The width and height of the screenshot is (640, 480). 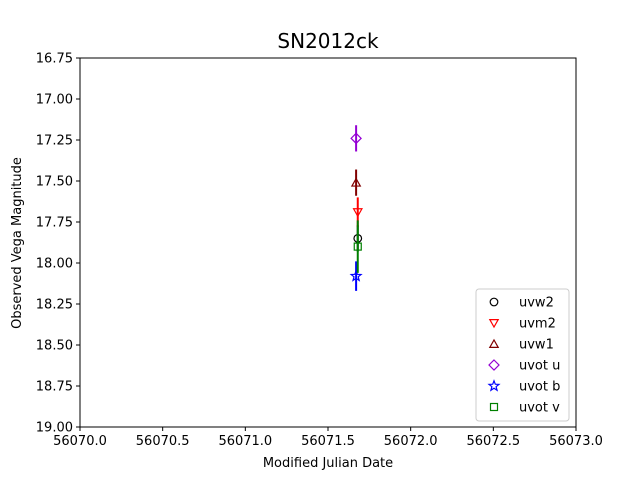 What do you see at coordinates (328, 441) in the screenshot?
I see `x-tick-label: 56071.5` at bounding box center [328, 441].